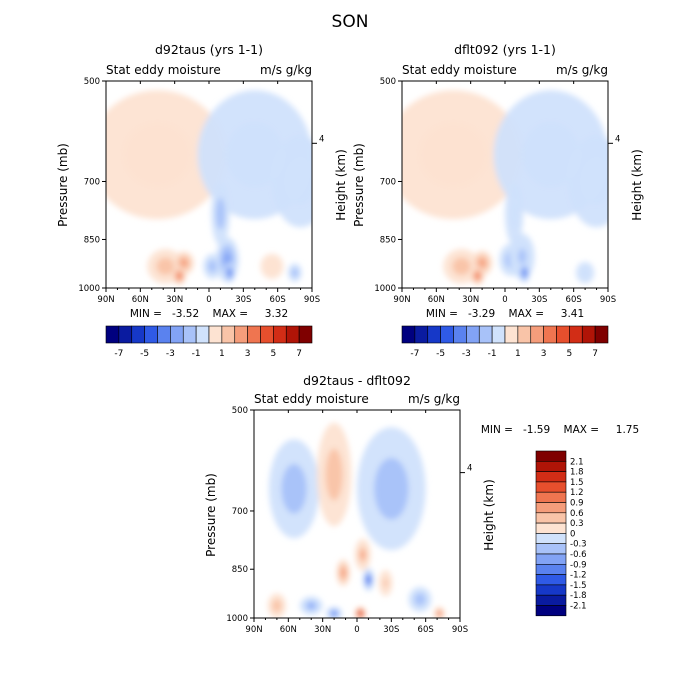 This screenshot has width=700, height=700. I want to click on colorbar-tick-label: -7, so click(118, 354).